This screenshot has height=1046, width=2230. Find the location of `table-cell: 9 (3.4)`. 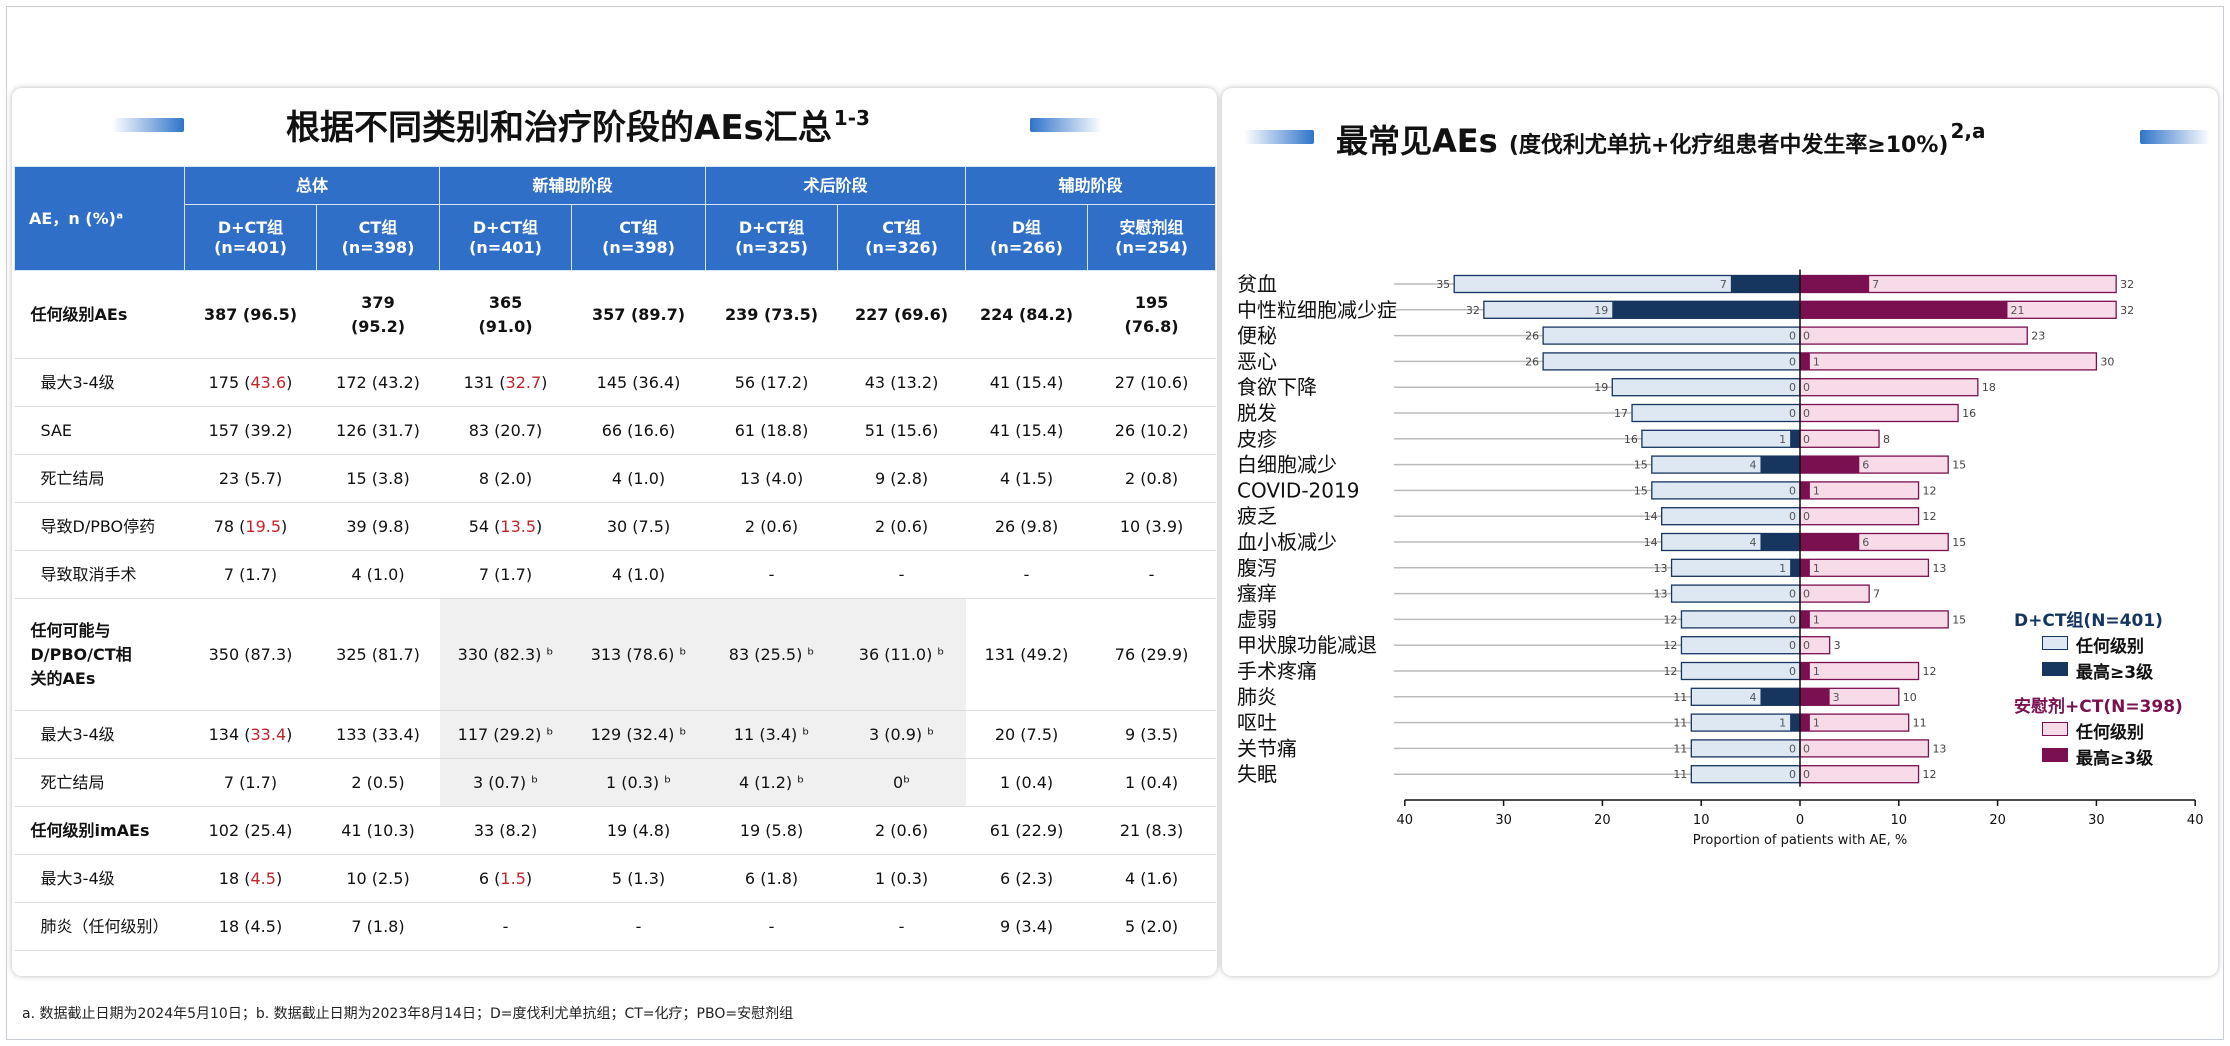

table-cell: 9 (3.4) is located at coordinates (1026, 926).